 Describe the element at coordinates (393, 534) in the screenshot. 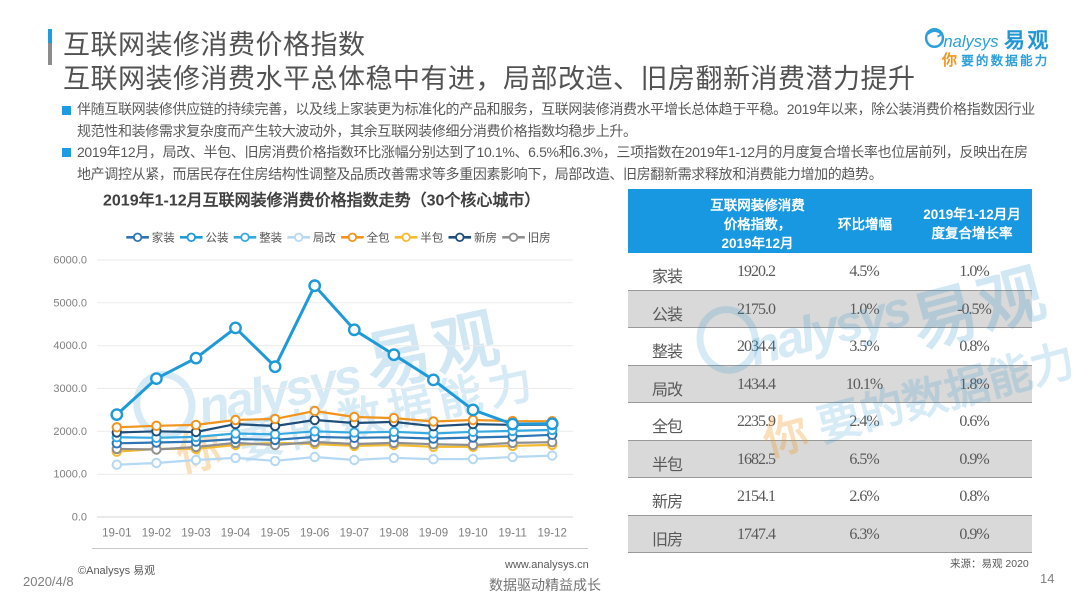

I see `svg-text: 19-08` at that location.